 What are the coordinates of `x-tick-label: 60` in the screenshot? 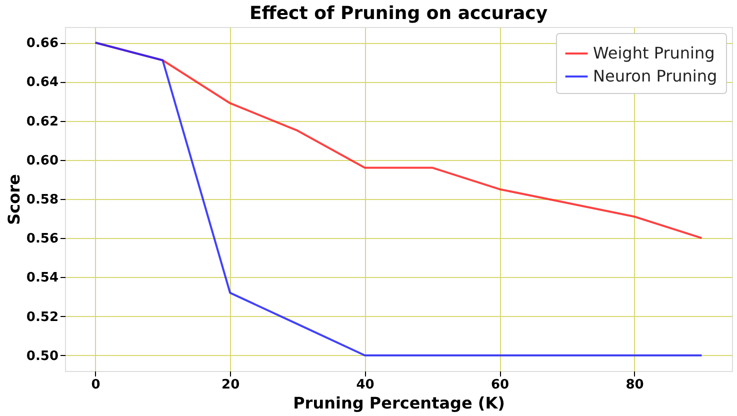 It's located at (500, 385).